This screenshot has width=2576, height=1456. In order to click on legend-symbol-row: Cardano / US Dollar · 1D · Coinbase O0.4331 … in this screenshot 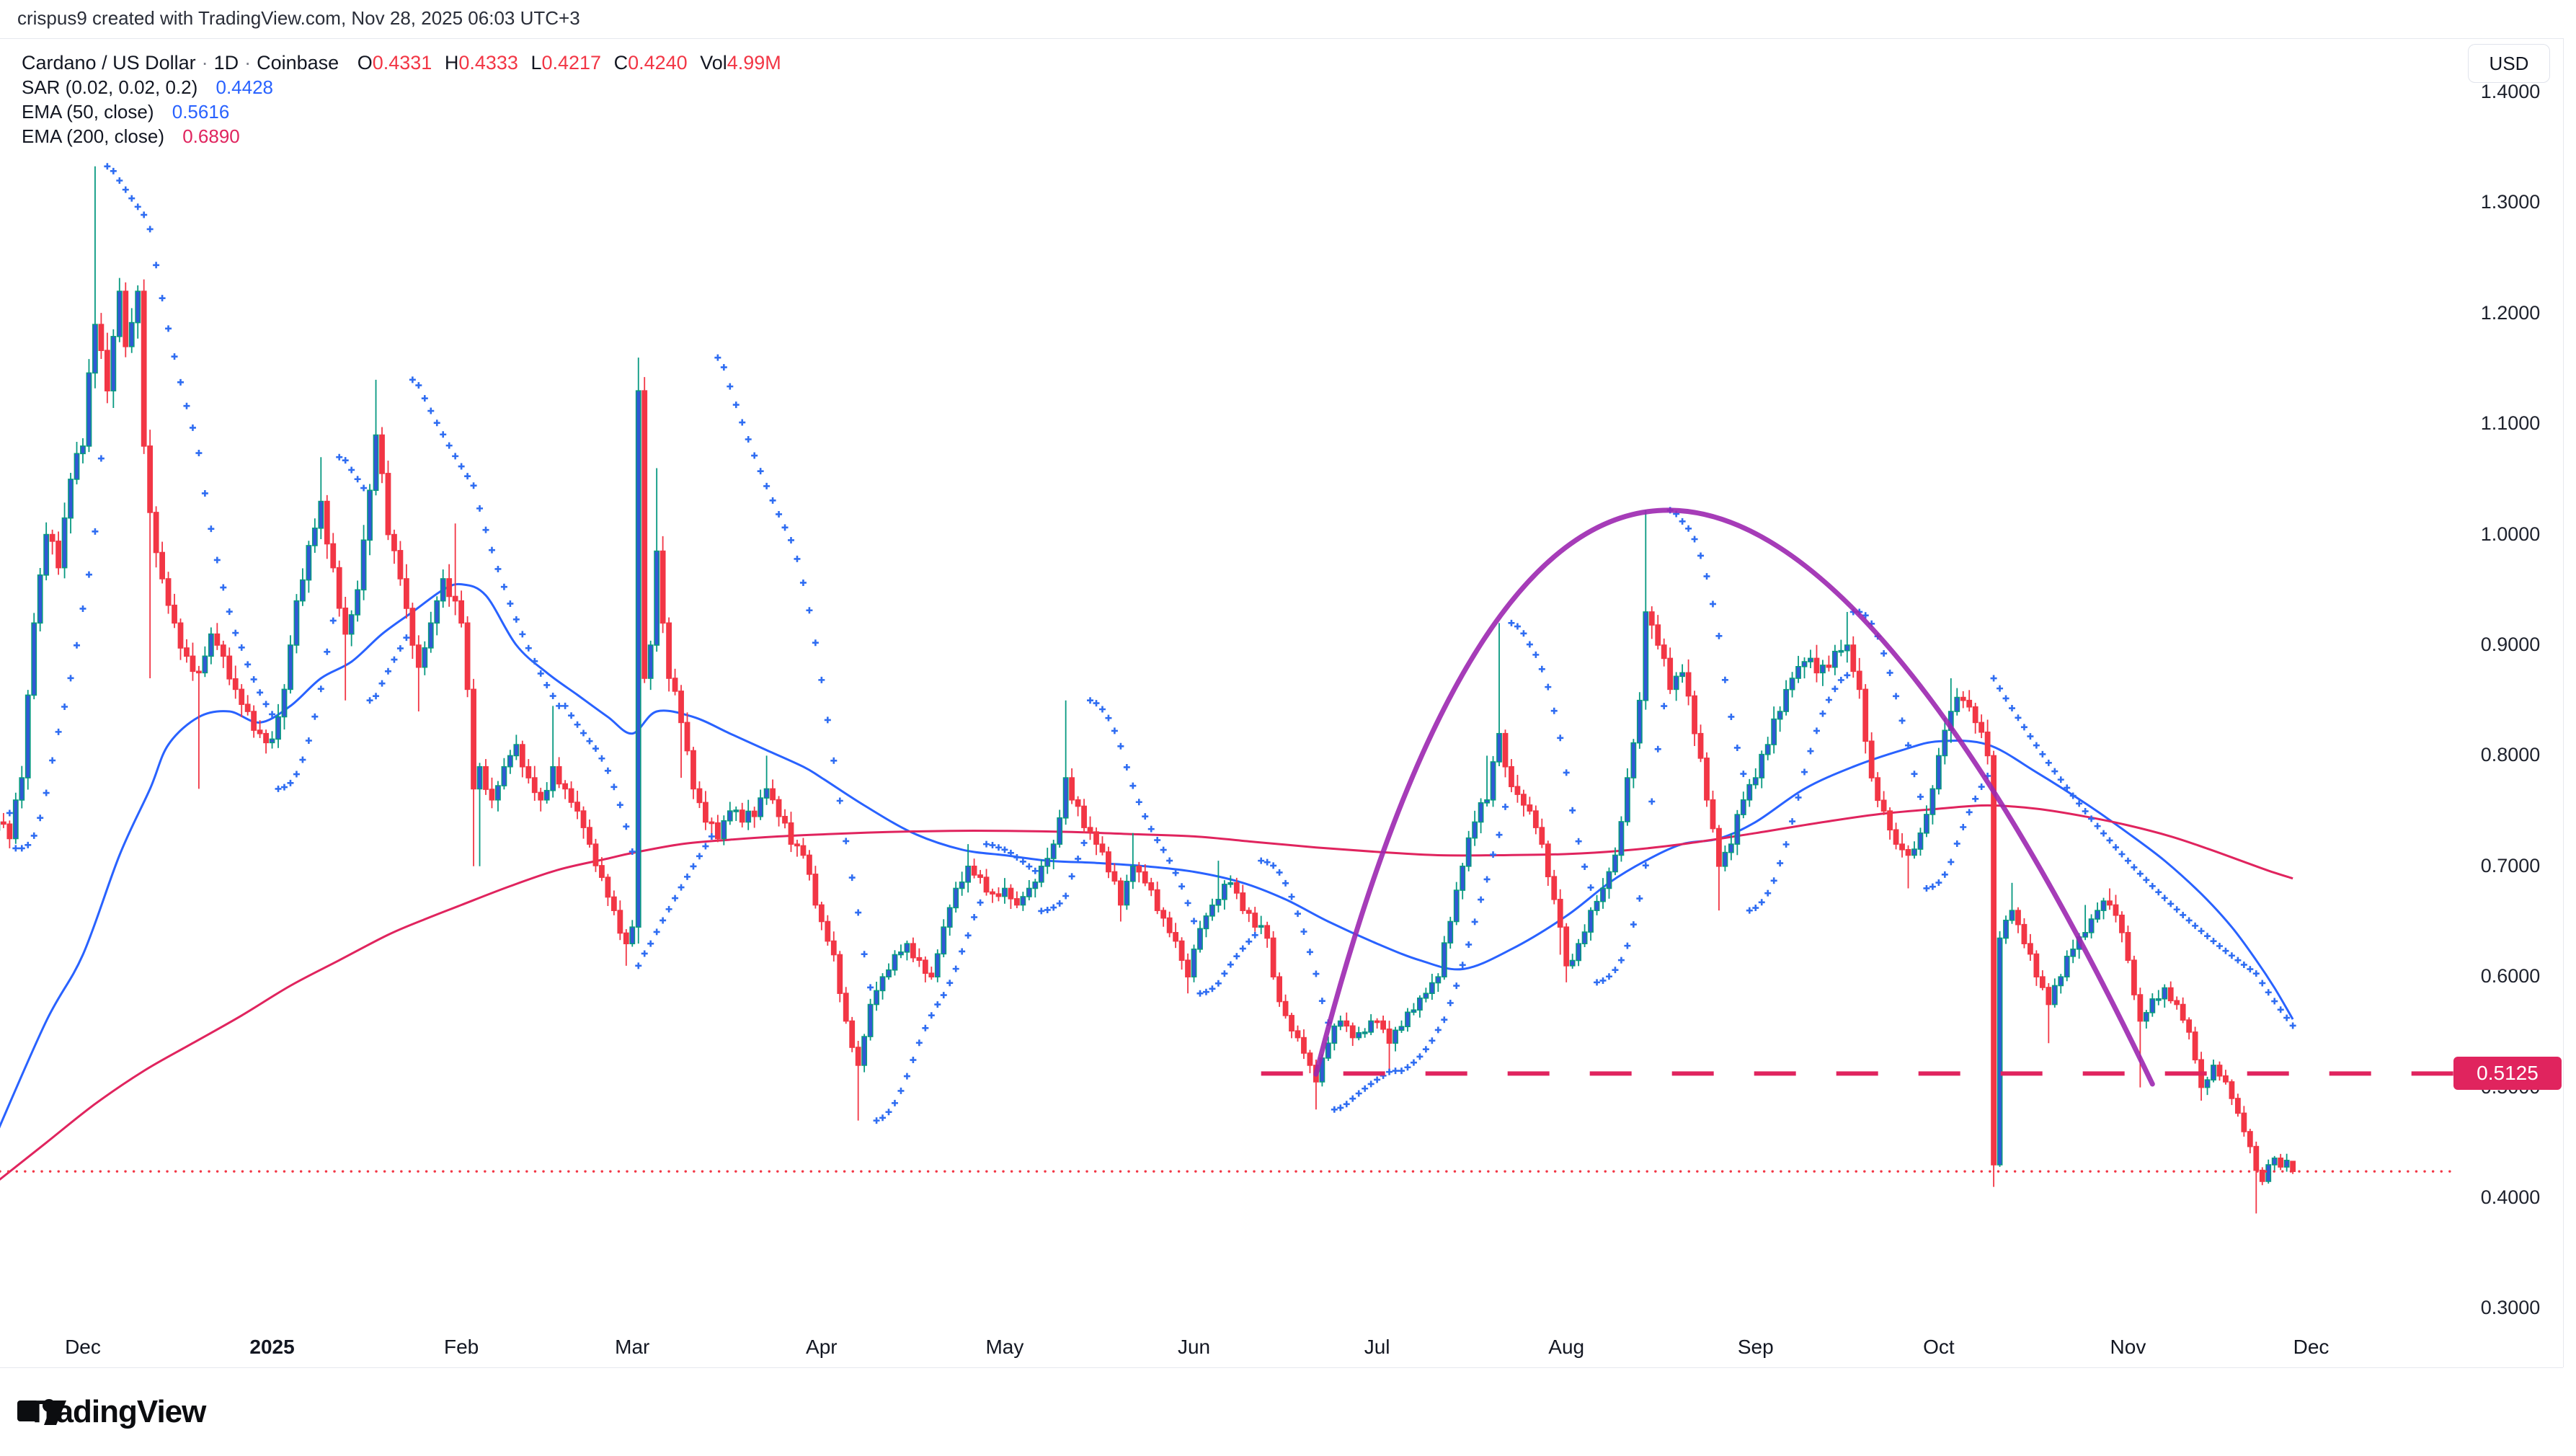, I will do `click(401, 62)`.